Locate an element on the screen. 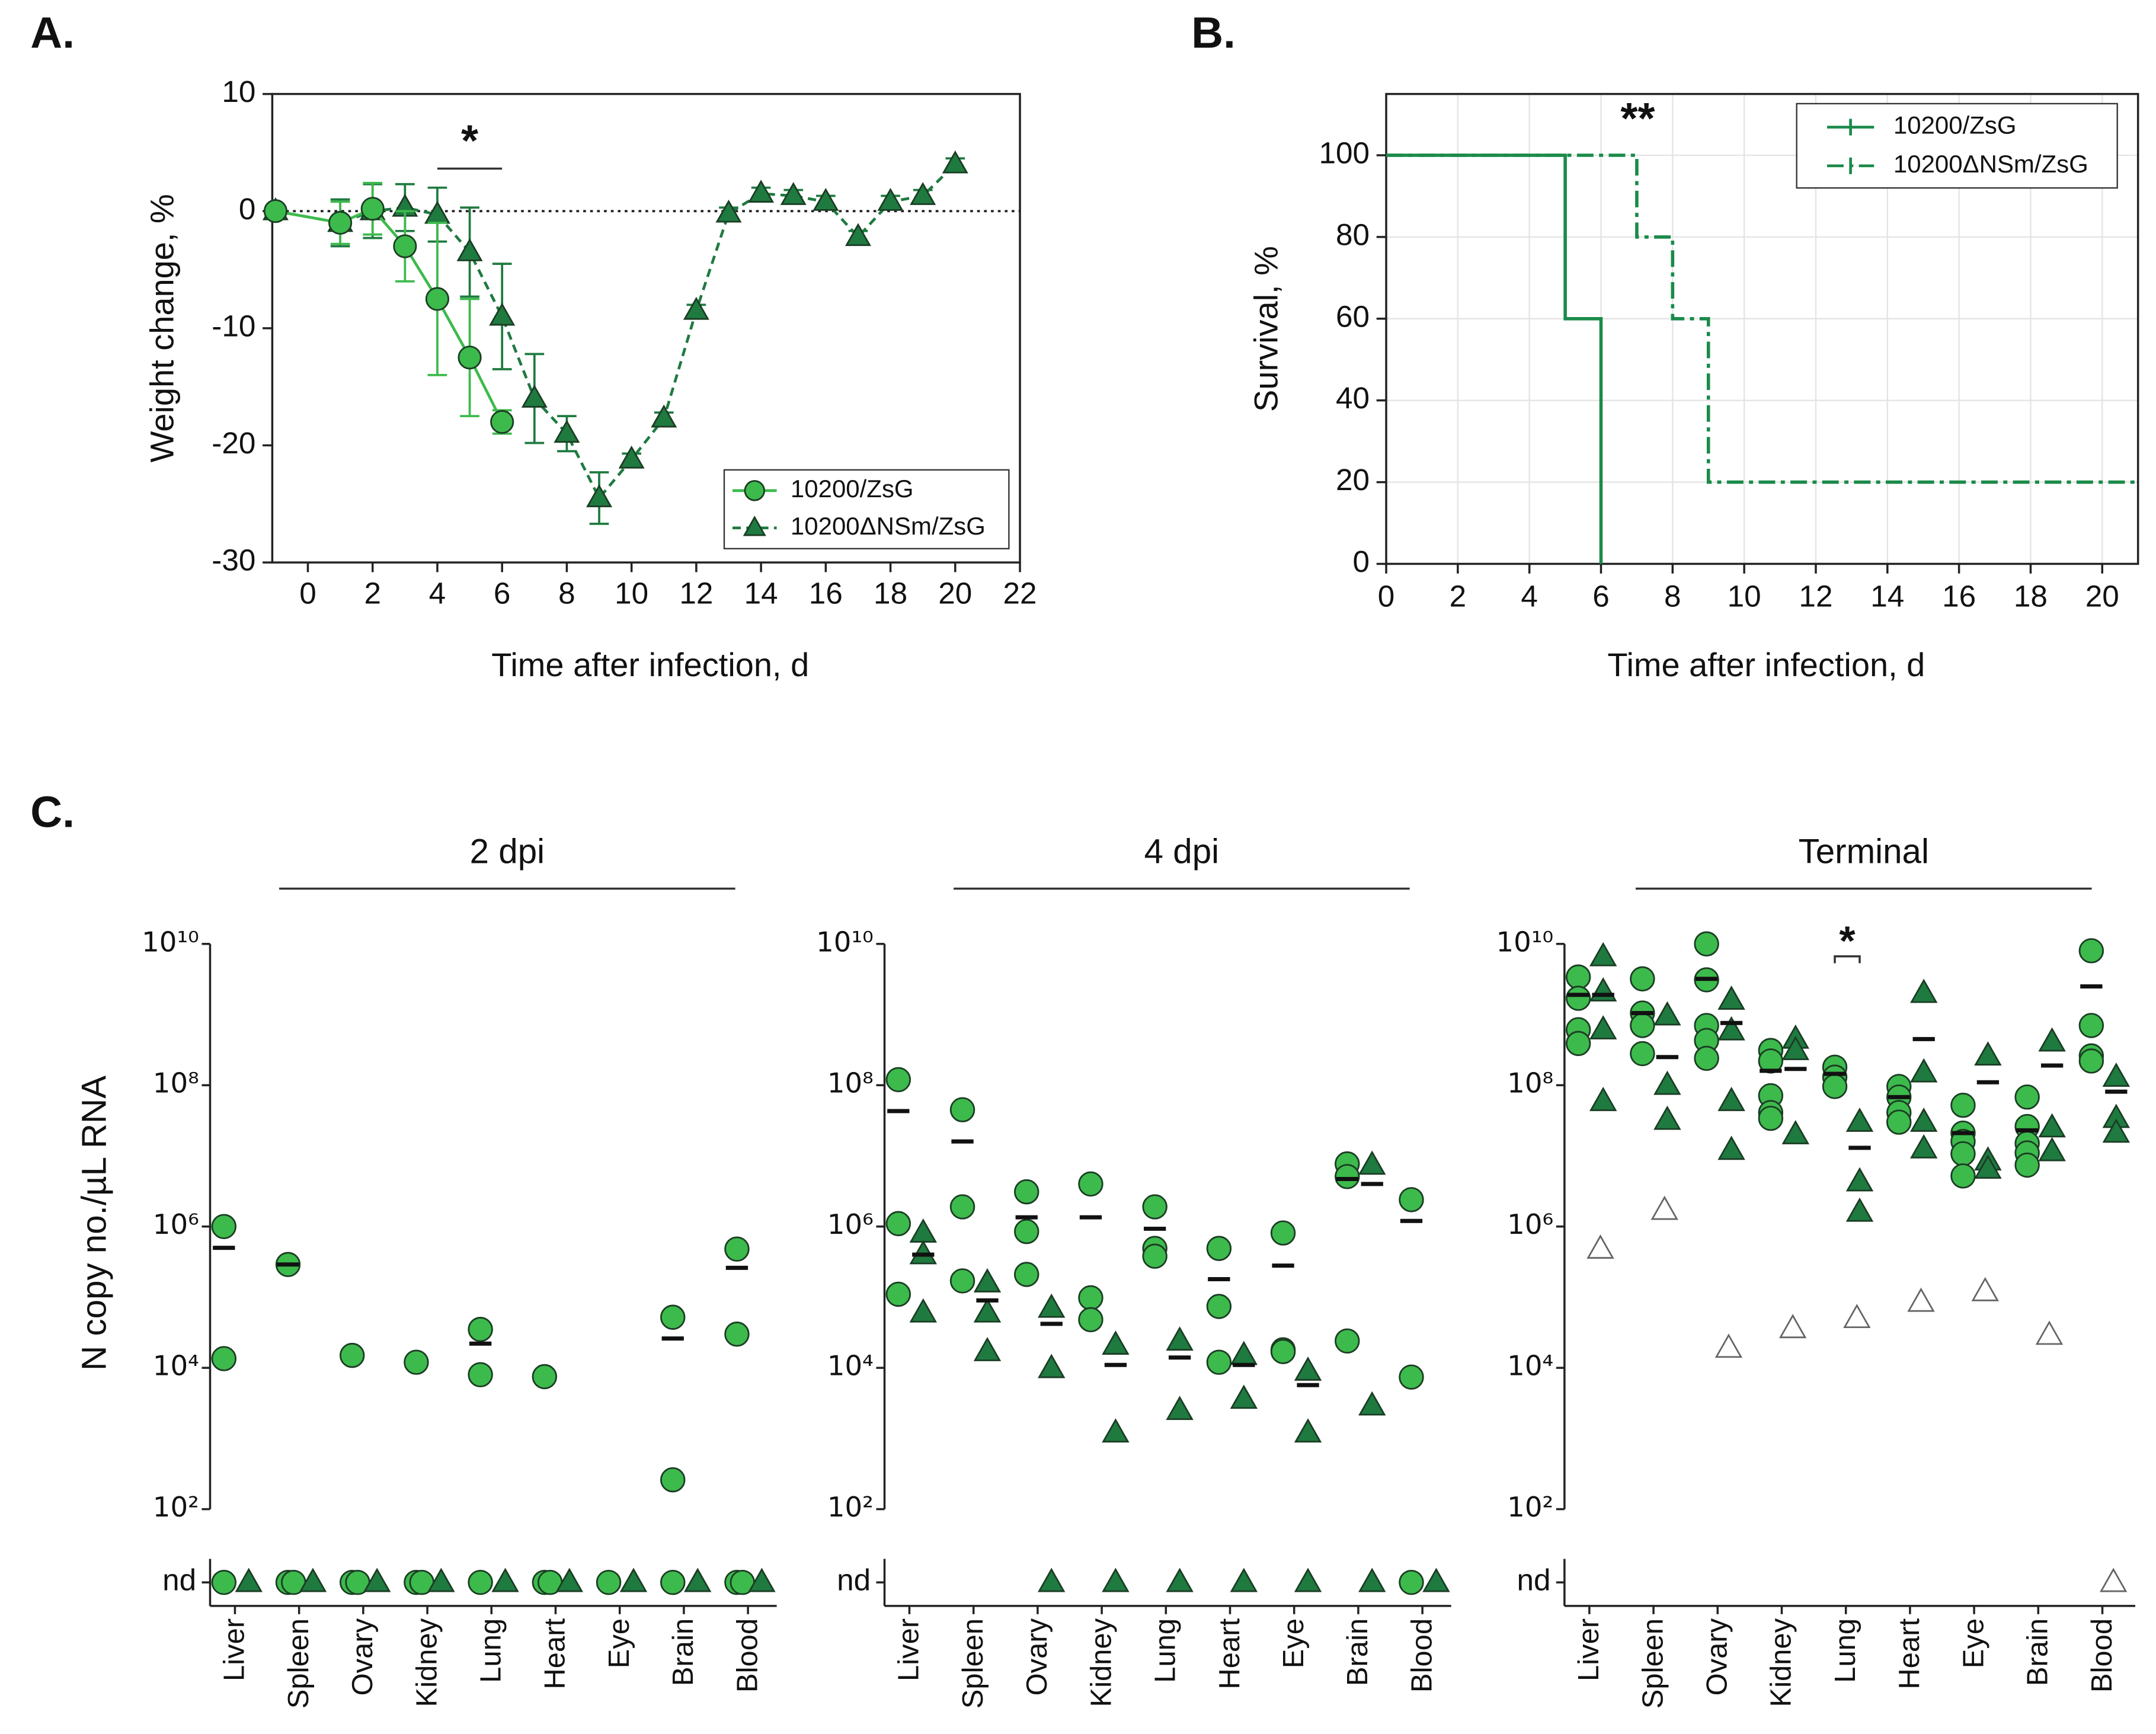  legend-swatch is located at coordinates (1850, 127).